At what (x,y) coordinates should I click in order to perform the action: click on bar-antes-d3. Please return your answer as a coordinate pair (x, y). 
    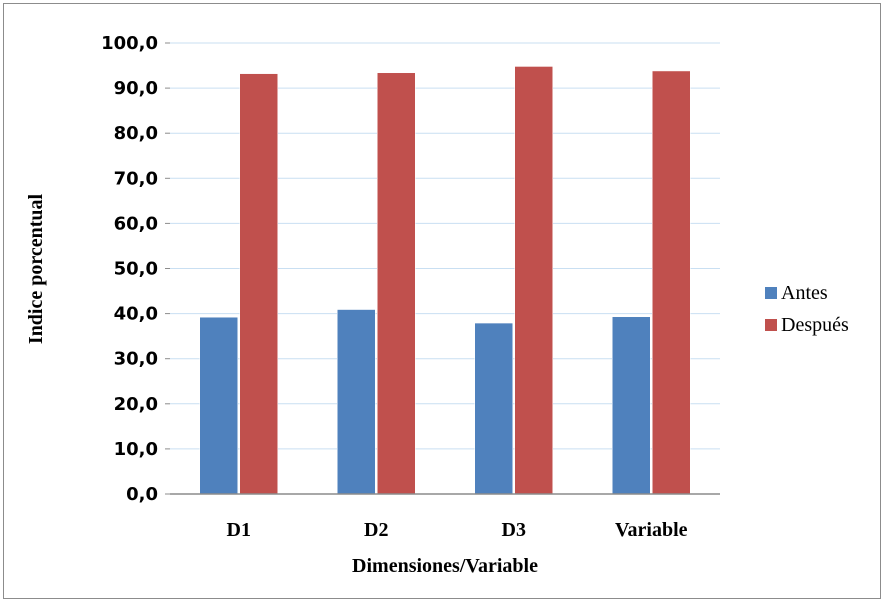
    Looking at the image, I should click on (493, 408).